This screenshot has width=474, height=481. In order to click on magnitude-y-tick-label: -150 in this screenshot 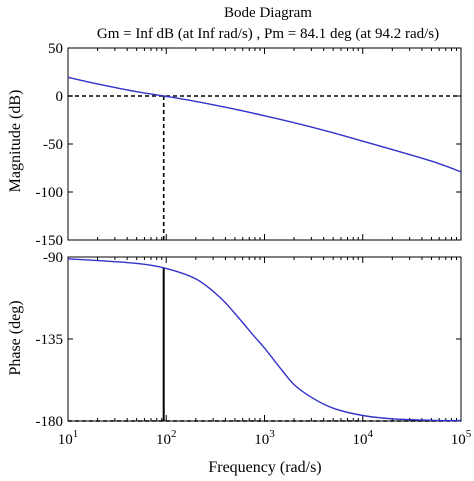, I will do `click(50, 241)`.